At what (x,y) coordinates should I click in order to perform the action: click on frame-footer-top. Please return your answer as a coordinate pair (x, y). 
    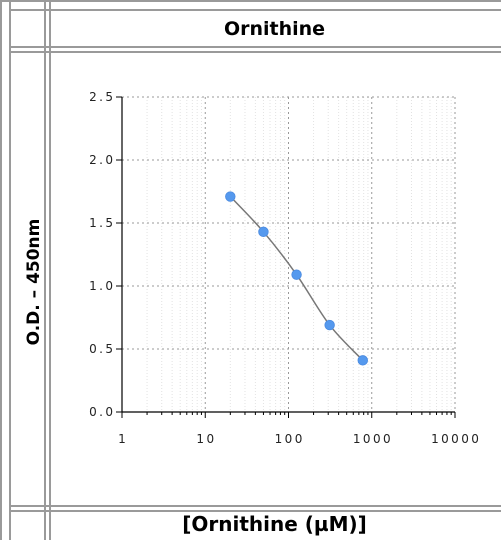
    Looking at the image, I should click on (255, 506).